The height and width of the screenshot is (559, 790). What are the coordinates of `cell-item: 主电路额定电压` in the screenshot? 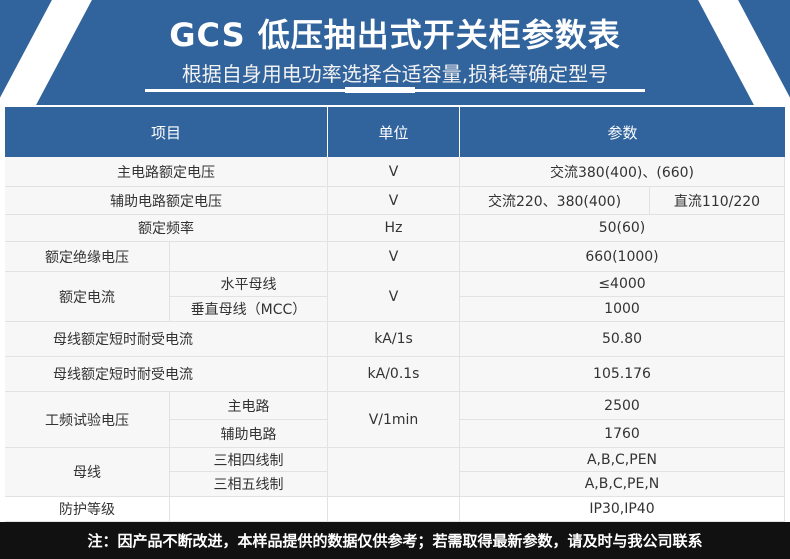 It's located at (166, 172).